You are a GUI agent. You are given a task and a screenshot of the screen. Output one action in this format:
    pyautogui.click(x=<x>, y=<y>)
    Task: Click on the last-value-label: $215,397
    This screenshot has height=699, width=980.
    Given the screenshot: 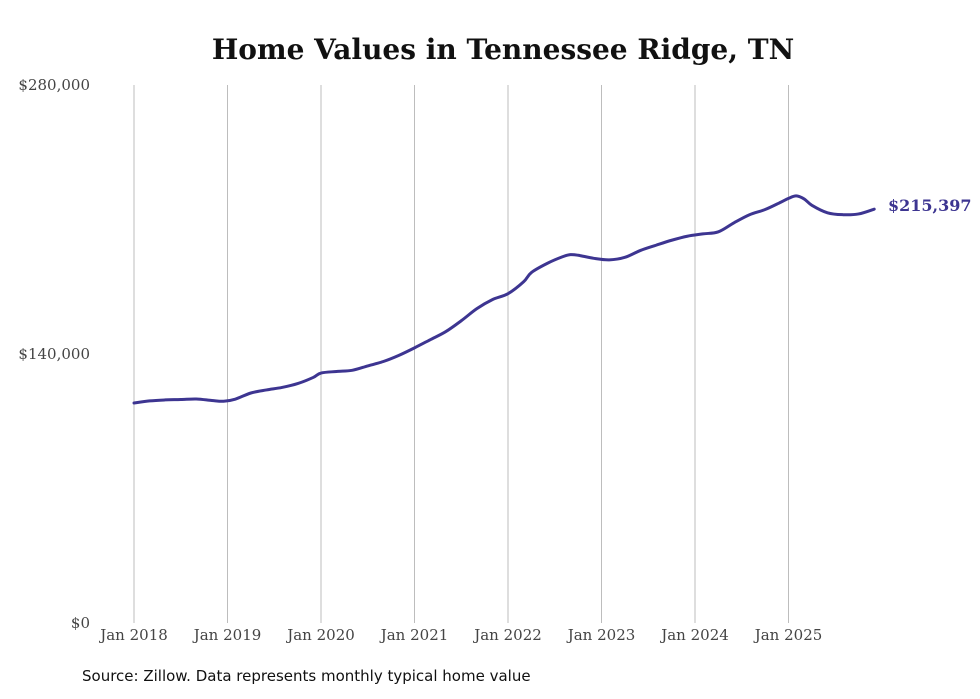 What is the action you would take?
    pyautogui.click(x=930, y=205)
    